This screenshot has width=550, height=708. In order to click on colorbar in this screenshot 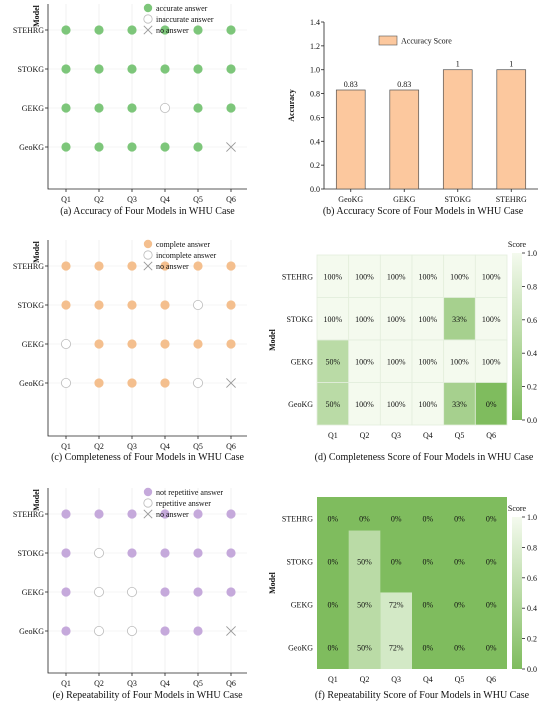, I will do `click(517, 593)`.